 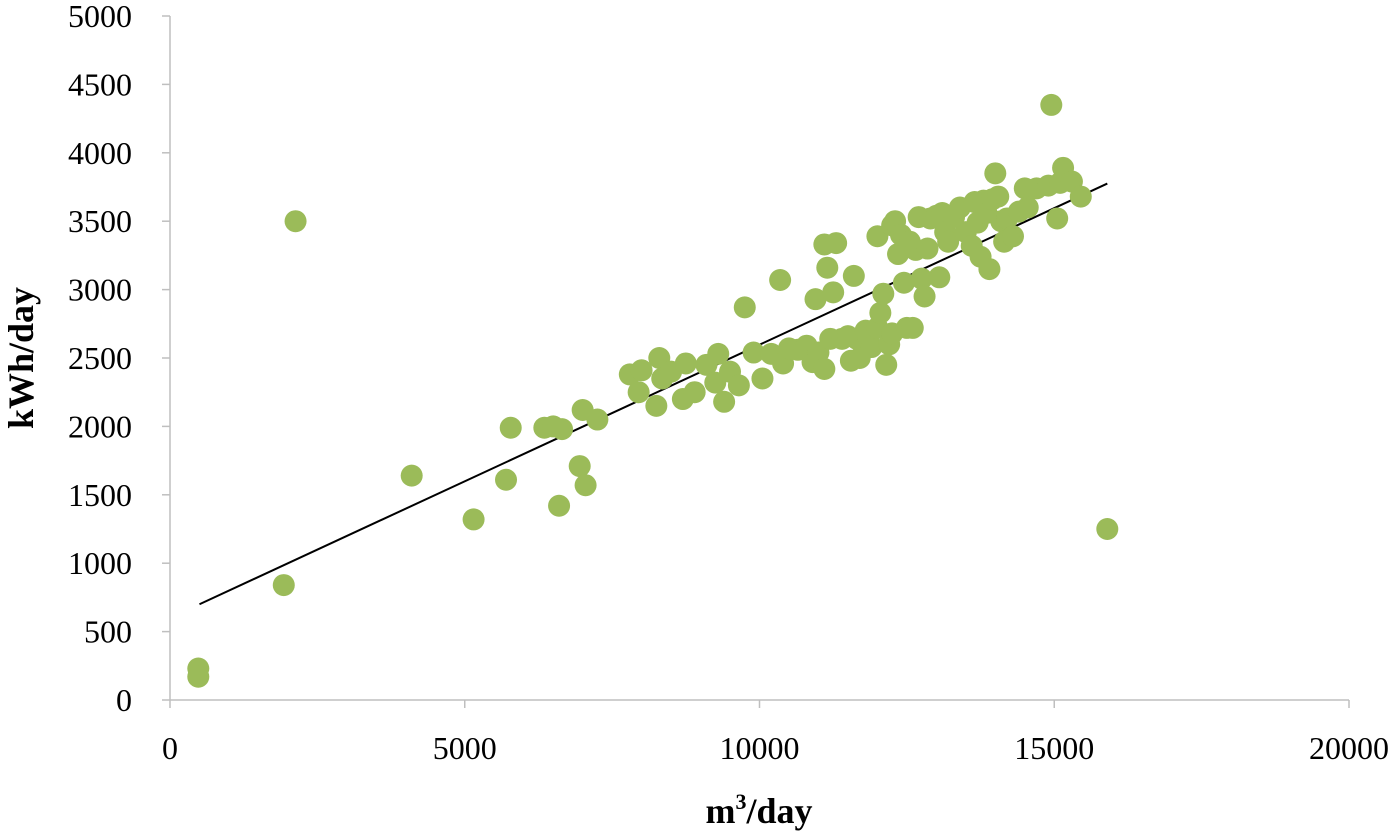 What do you see at coordinates (1349, 748) in the screenshot?
I see `x-tick-label: 20000` at bounding box center [1349, 748].